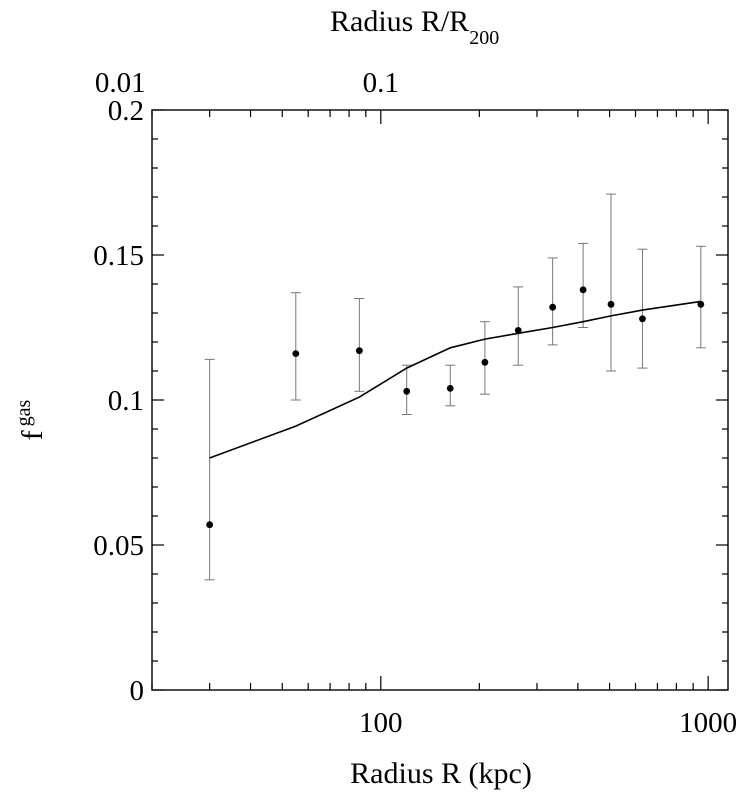  What do you see at coordinates (381, 723) in the screenshot?
I see `x-tick-label: 100` at bounding box center [381, 723].